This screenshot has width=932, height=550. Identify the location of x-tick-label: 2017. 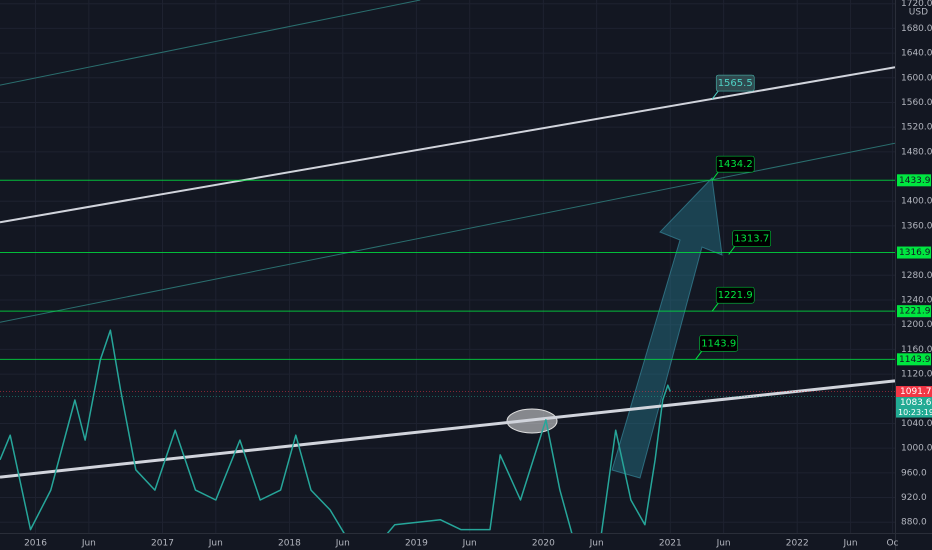
(162, 544).